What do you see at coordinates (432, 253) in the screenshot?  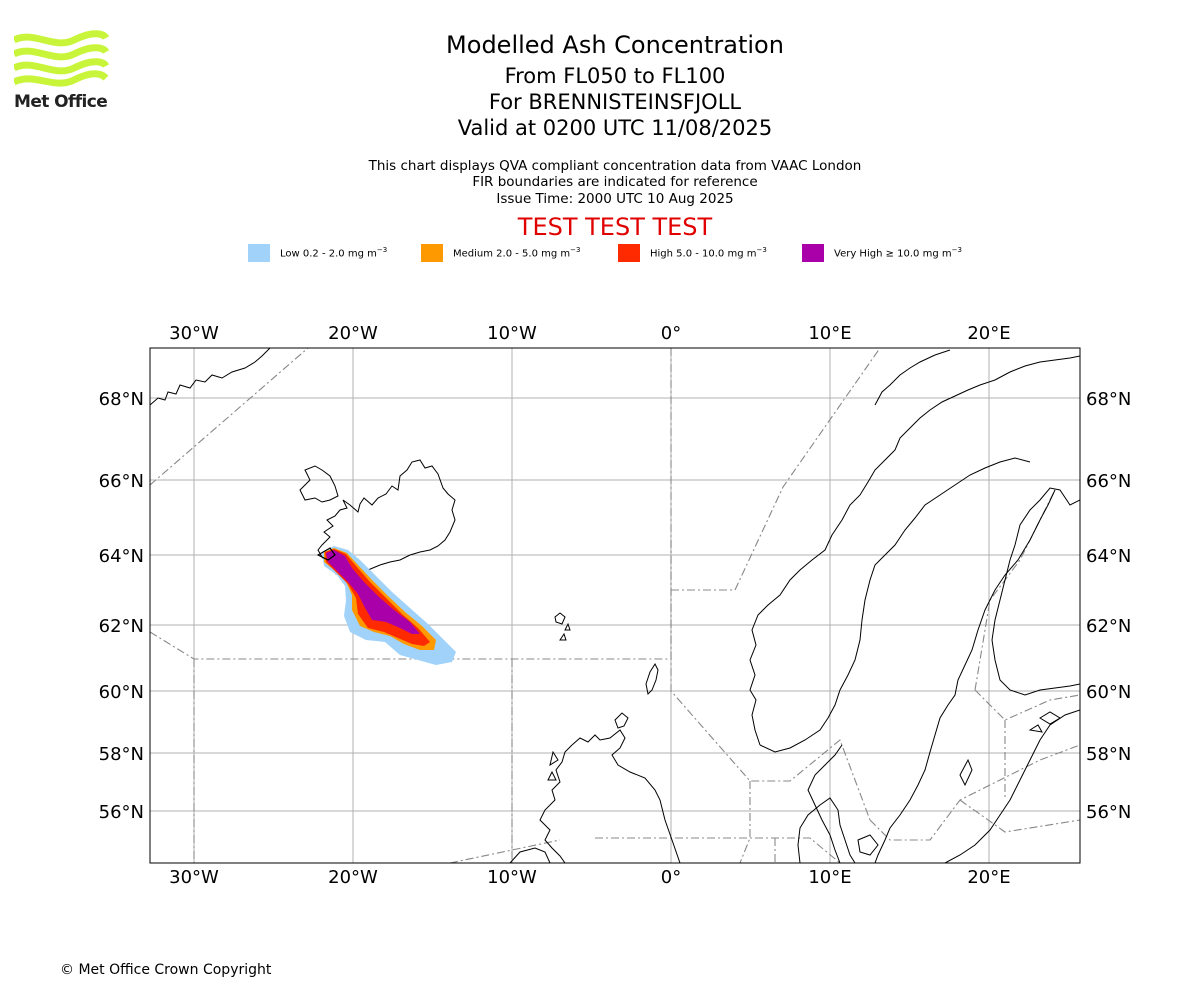 I see `legend-swatch-medium` at bounding box center [432, 253].